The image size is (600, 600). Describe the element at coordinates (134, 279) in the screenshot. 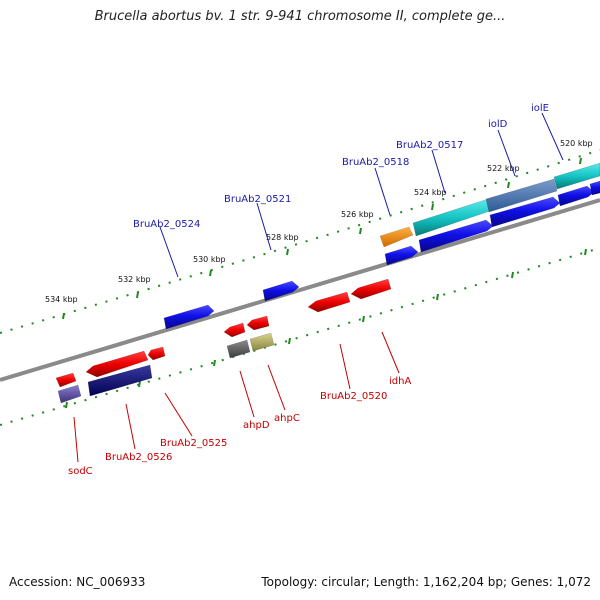

I see `scale-label: 532 kbp` at that location.